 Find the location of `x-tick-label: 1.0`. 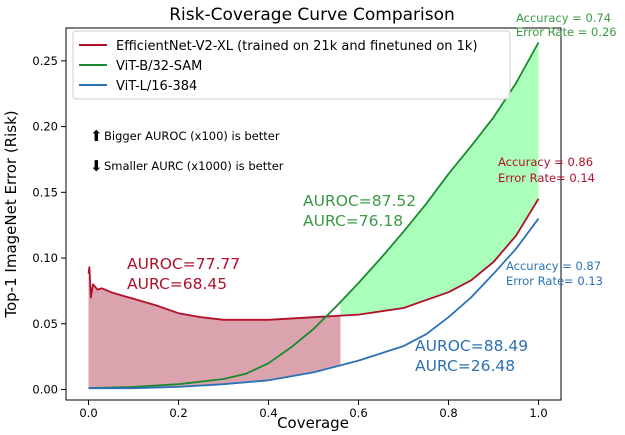

x-tick-label: 1.0 is located at coordinates (538, 413).